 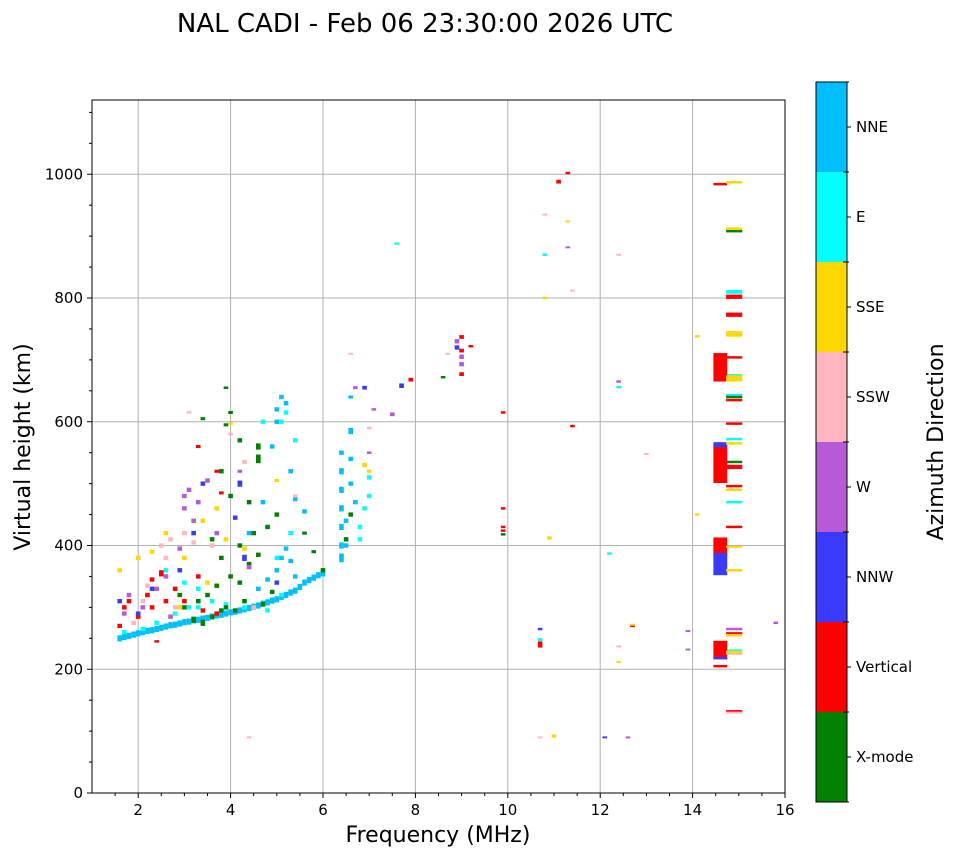 What do you see at coordinates (831, 127) in the screenshot?
I see `colorbar-swatch-nne` at bounding box center [831, 127].